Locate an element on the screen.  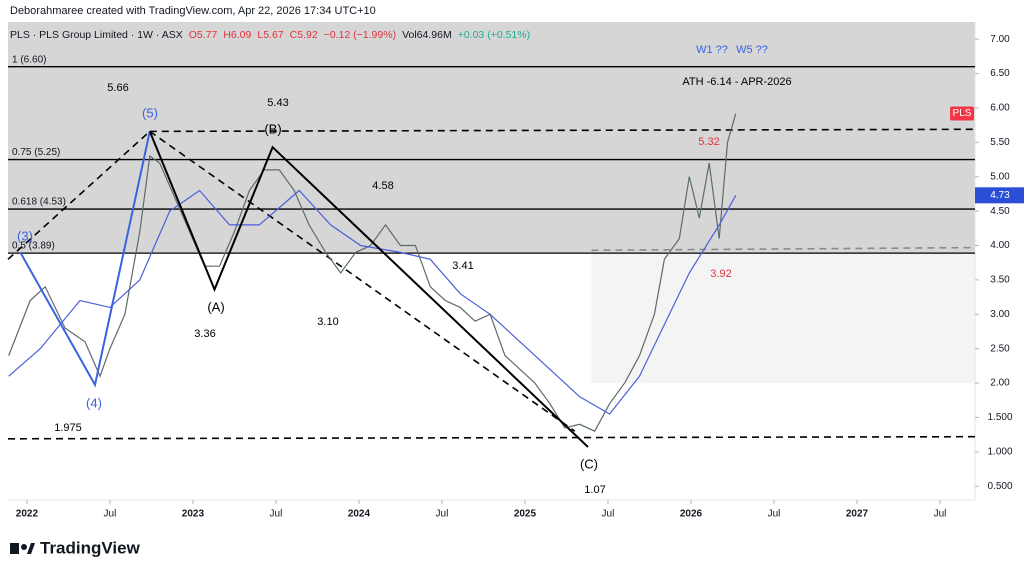
annotation: 3.36 is located at coordinates (204, 334).